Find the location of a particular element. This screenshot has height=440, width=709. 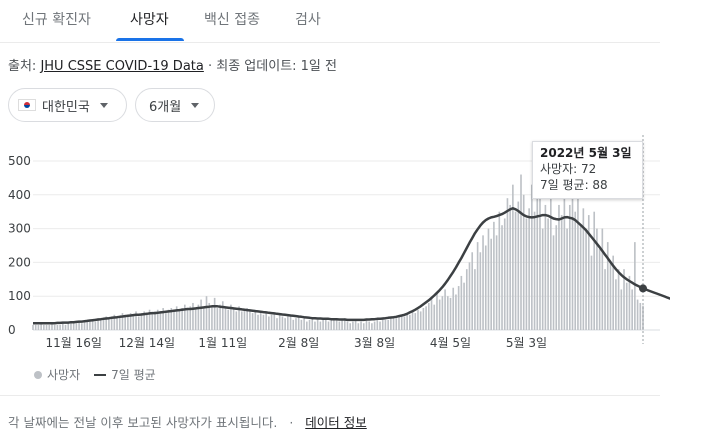

tab-deaths: 사망자 is located at coordinates (149, 20).